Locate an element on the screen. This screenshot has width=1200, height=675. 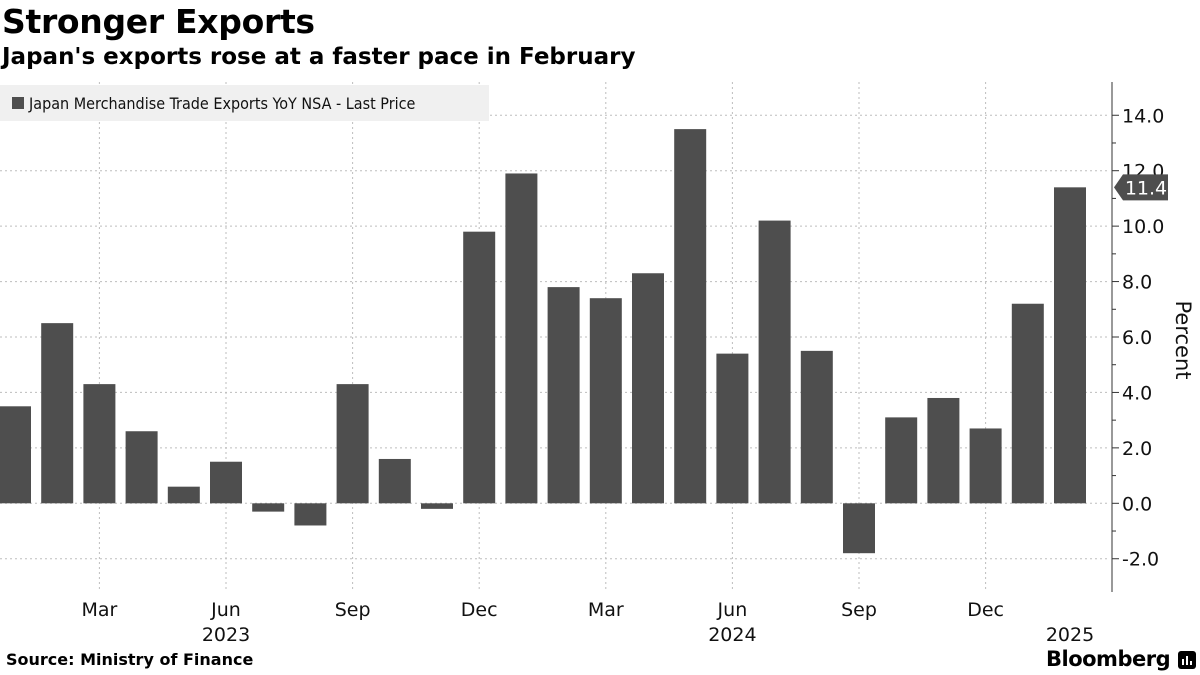
bar-feb-2023 is located at coordinates (57, 413).